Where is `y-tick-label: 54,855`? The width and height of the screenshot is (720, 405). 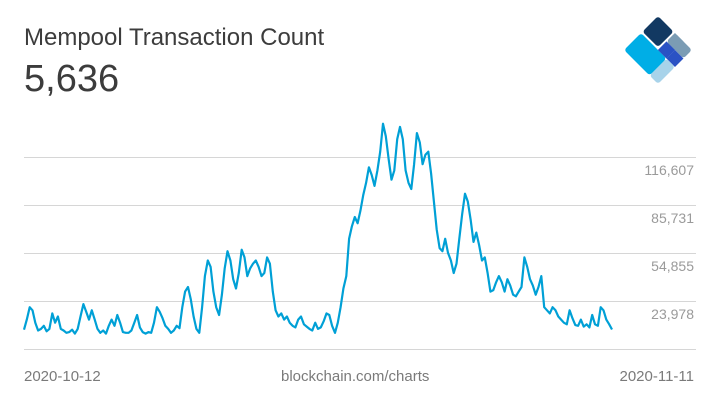
y-tick-label: 54,855 is located at coordinates (672, 266).